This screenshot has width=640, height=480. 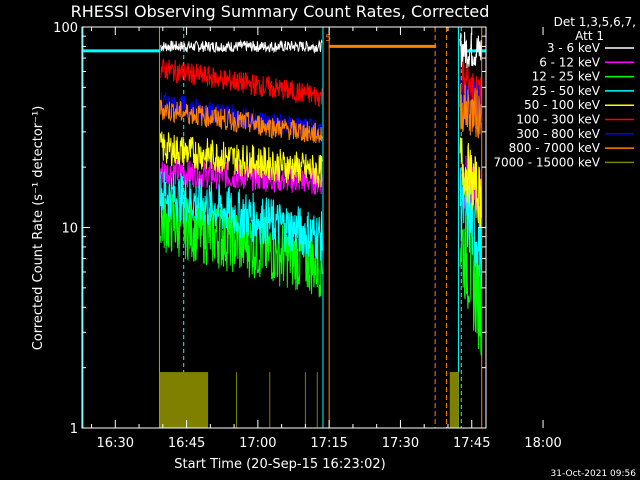 What do you see at coordinates (400, 443) in the screenshot?
I see `x-tick-label: 17:30` at bounding box center [400, 443].